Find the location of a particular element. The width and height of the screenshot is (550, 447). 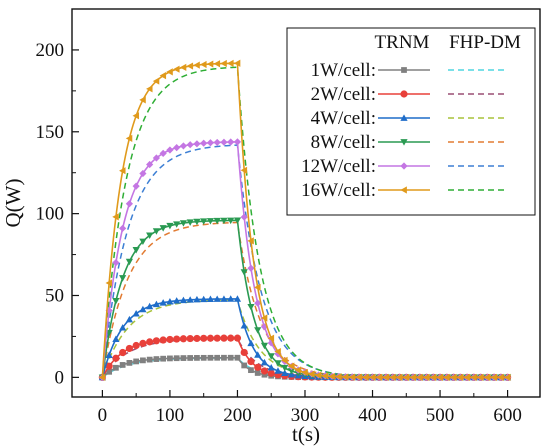

legend-label-1: 1W/cell: is located at coordinates (343, 70).